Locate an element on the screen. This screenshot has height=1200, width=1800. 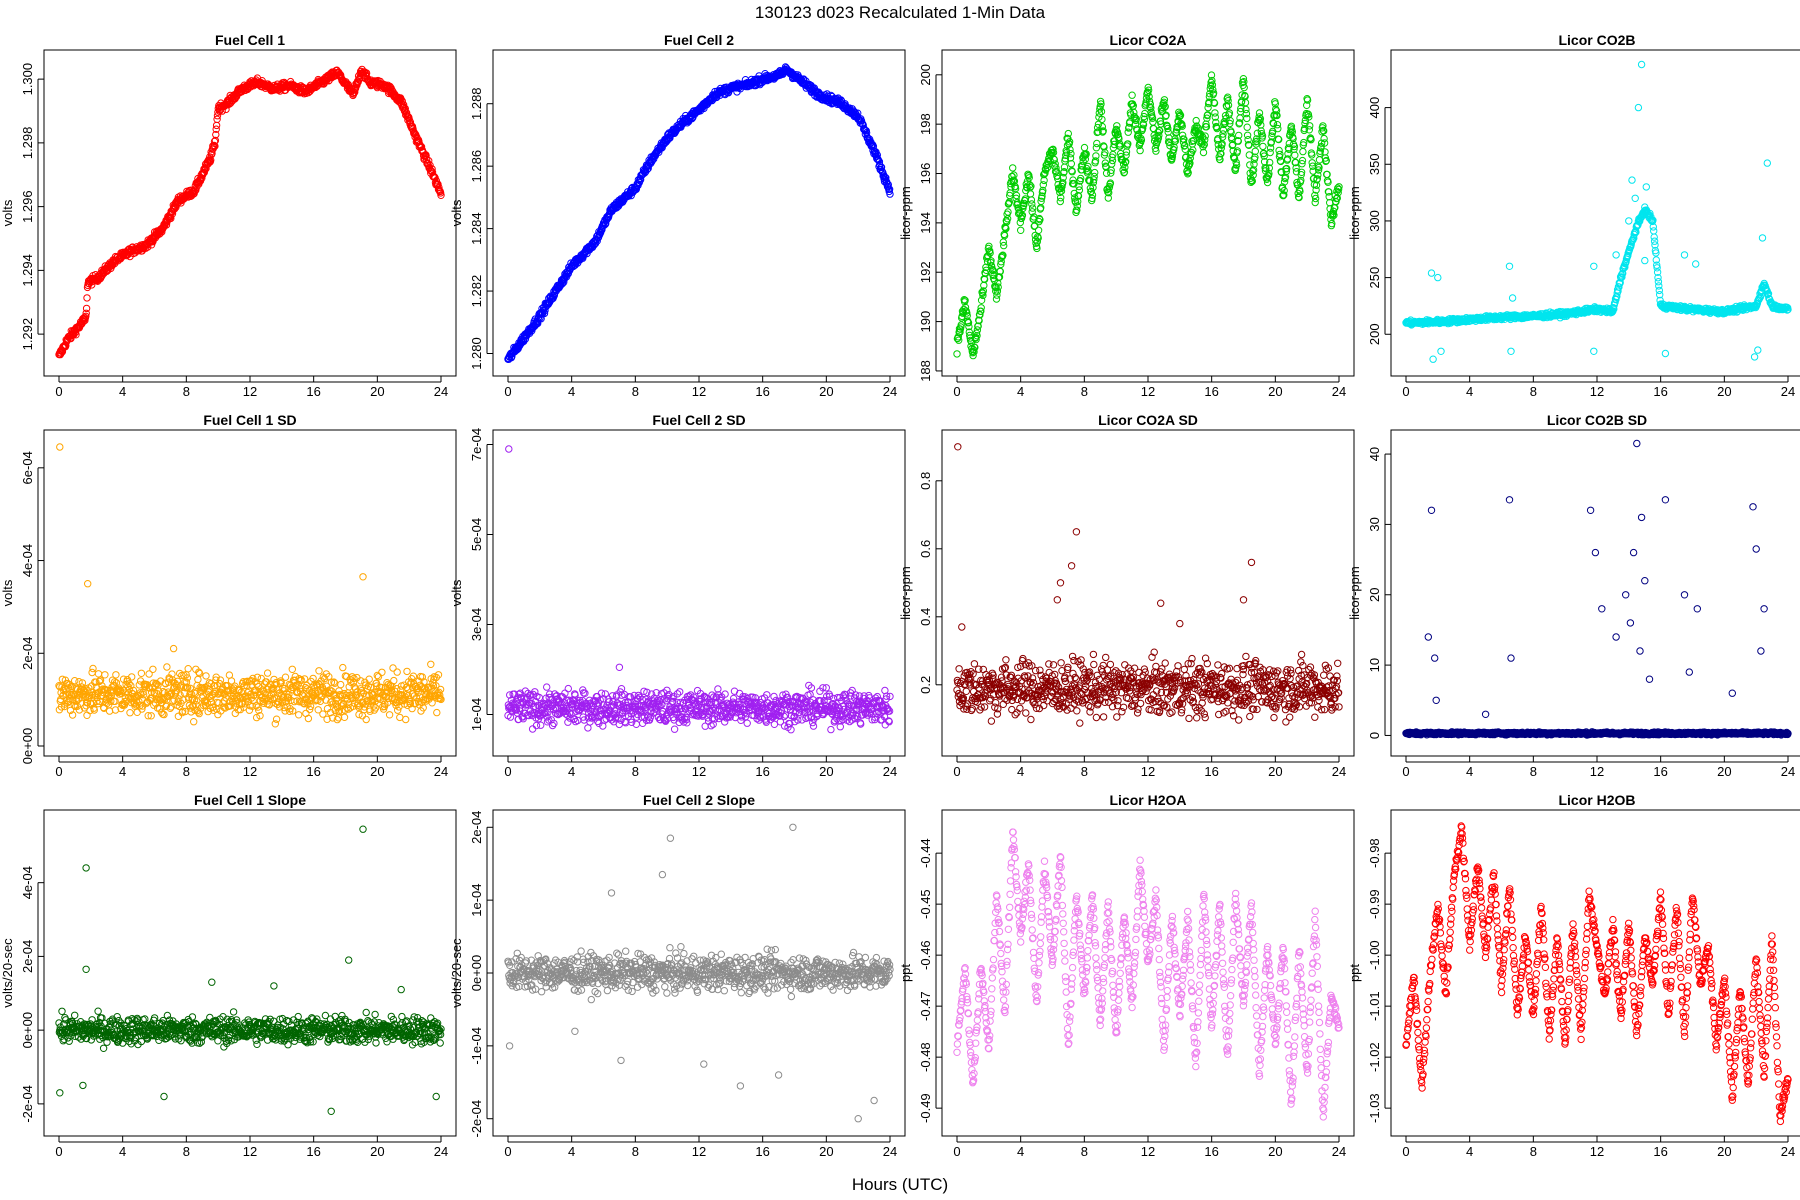
y-tick-label: 1.288 is located at coordinates (476, 103).